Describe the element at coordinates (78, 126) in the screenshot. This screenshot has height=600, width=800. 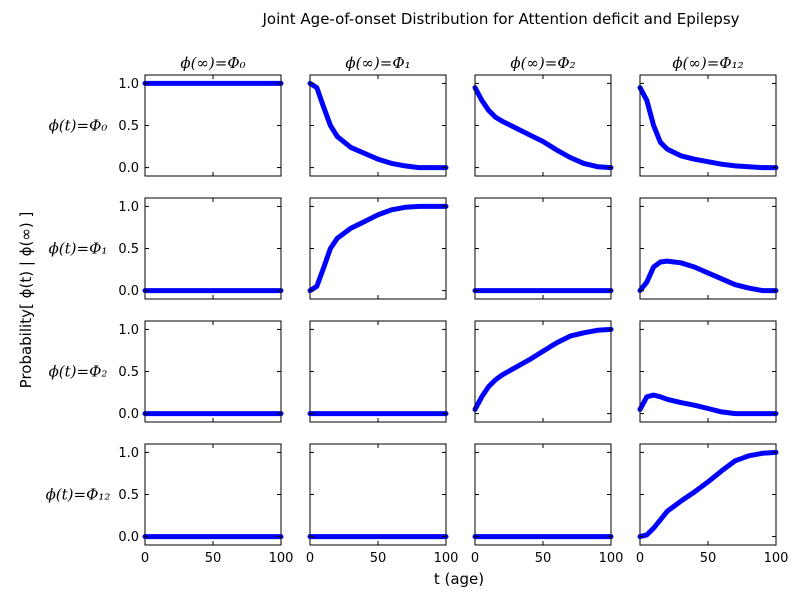
I see `row-label: ϕ(t)=Φ₀` at that location.